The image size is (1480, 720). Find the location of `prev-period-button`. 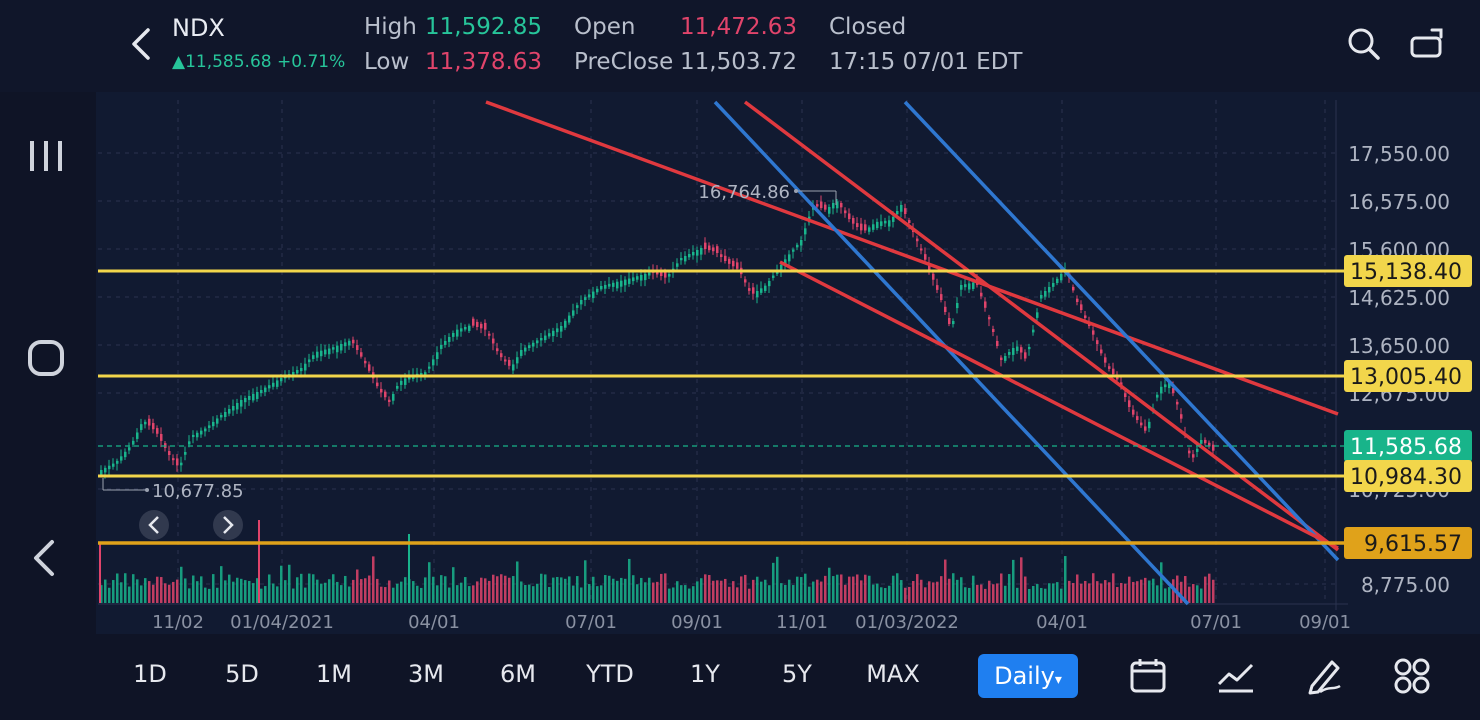

prev-period-button is located at coordinates (154, 525).